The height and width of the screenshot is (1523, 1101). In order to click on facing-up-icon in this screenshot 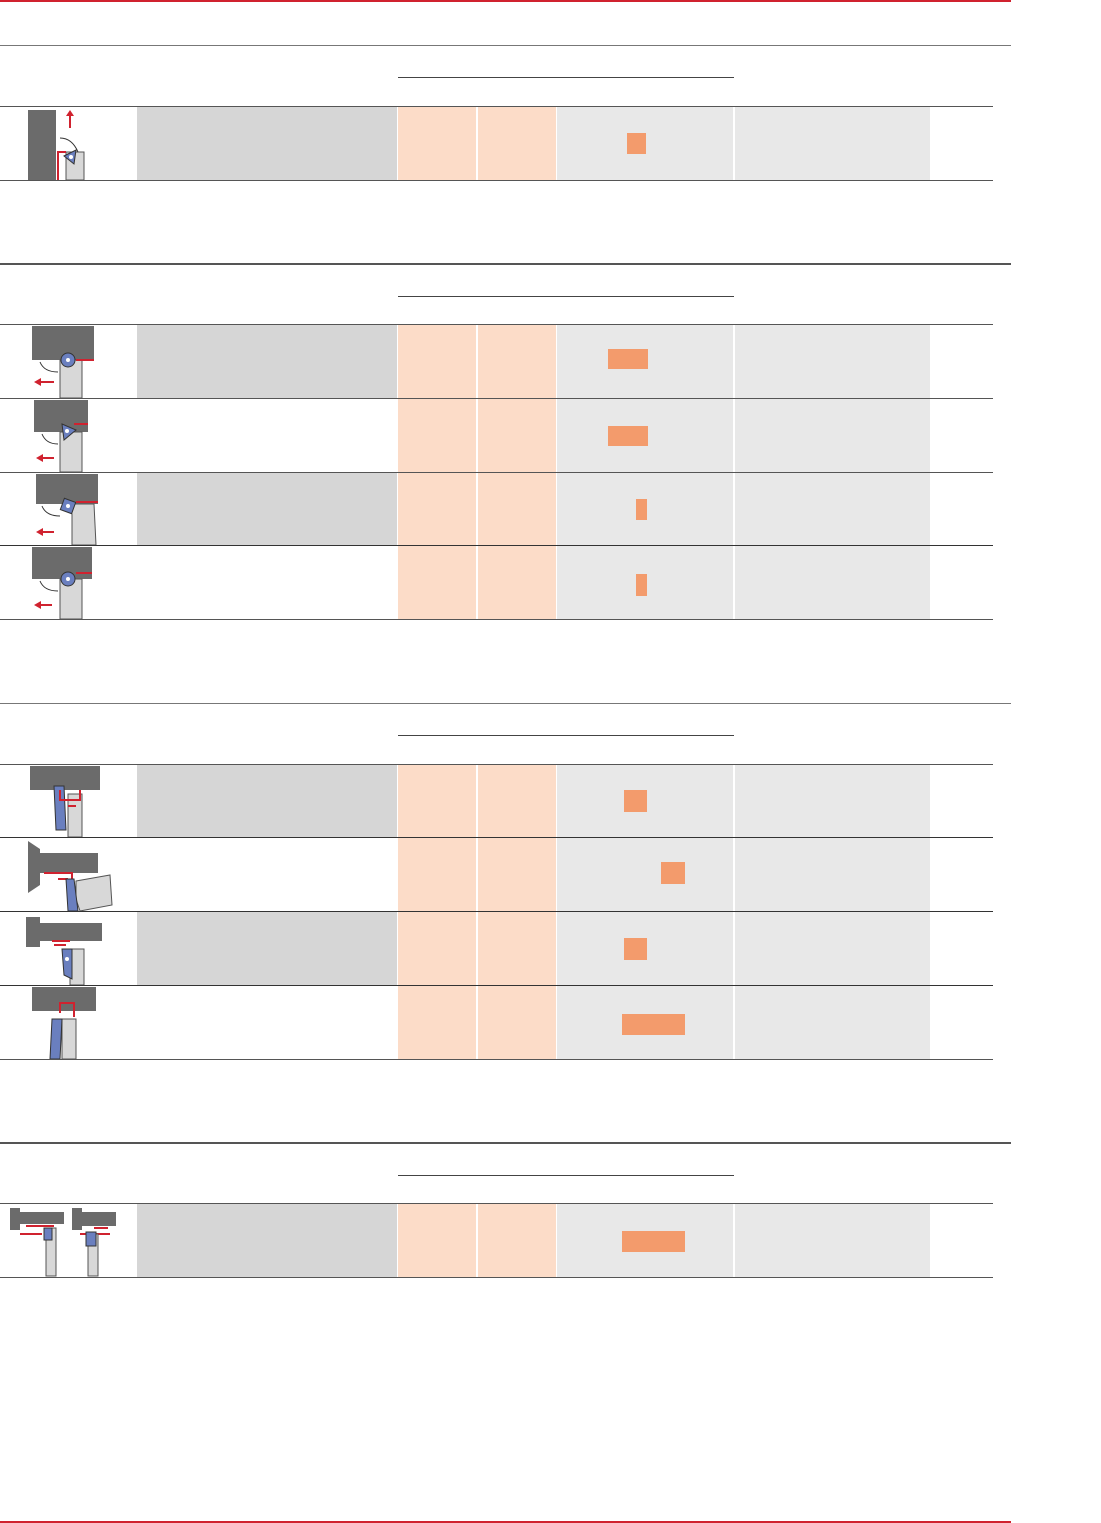, I will do `click(56, 145)`.